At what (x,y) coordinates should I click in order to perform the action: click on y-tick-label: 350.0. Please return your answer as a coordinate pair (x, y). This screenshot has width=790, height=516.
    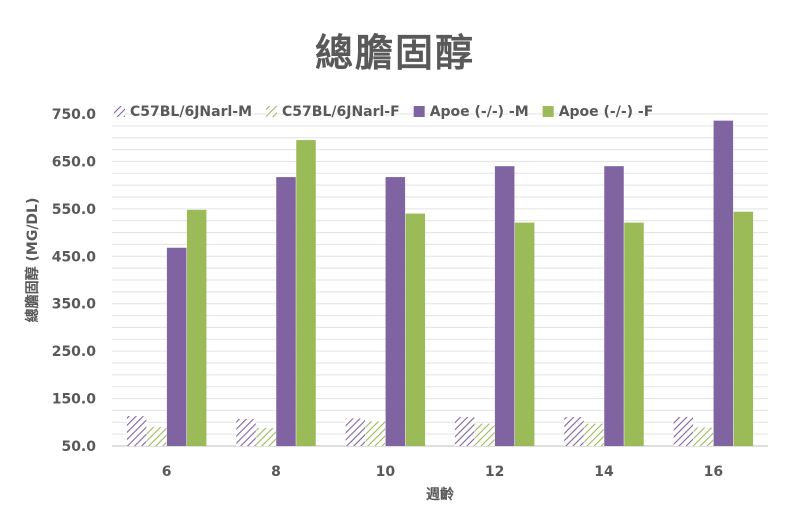
    Looking at the image, I should click on (74, 305).